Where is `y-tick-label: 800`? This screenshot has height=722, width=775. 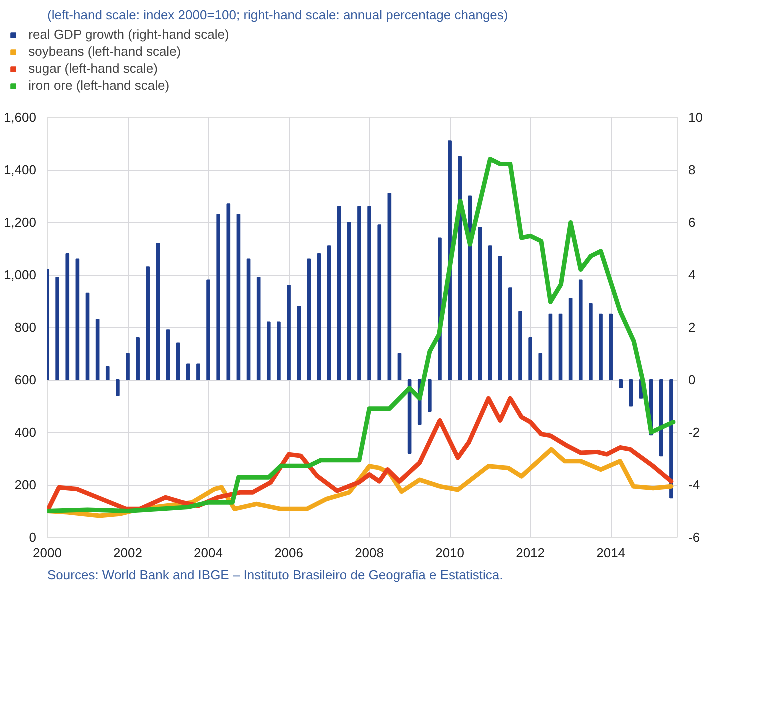 y-tick-label: 800 is located at coordinates (25, 327).